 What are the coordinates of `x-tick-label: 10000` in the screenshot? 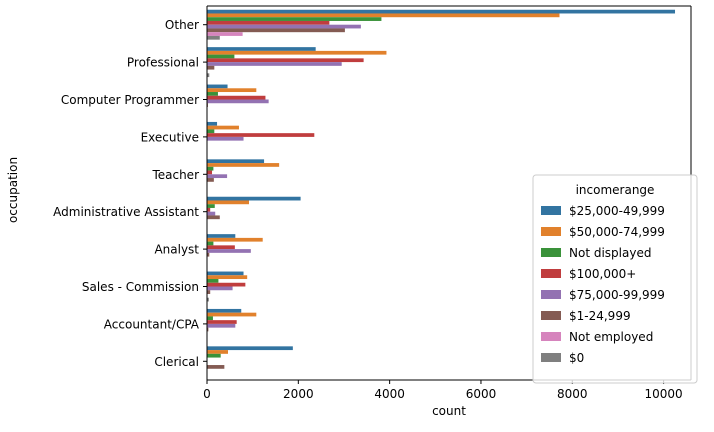 It's located at (664, 394).